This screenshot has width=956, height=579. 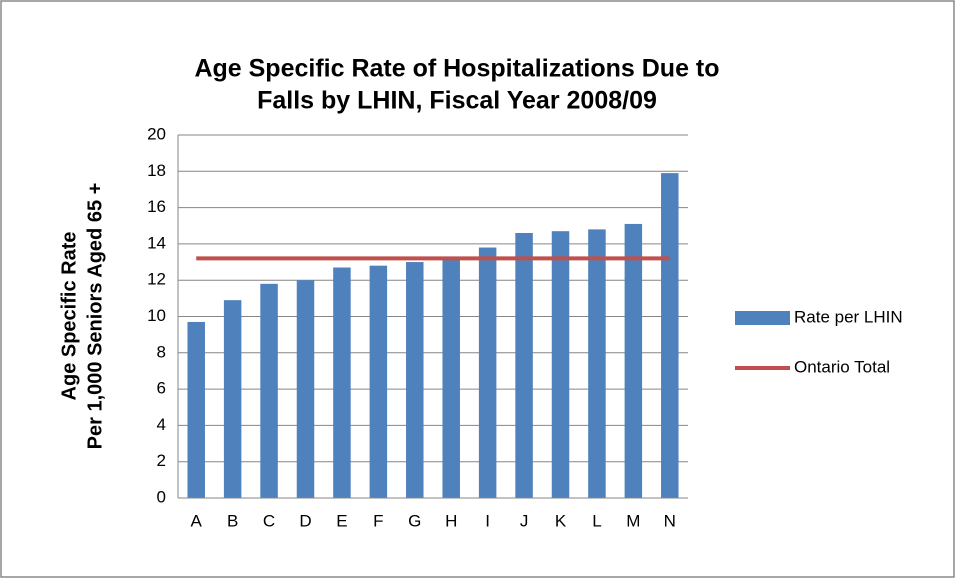 I want to click on y-tick-label: 0, so click(x=161, y=496).